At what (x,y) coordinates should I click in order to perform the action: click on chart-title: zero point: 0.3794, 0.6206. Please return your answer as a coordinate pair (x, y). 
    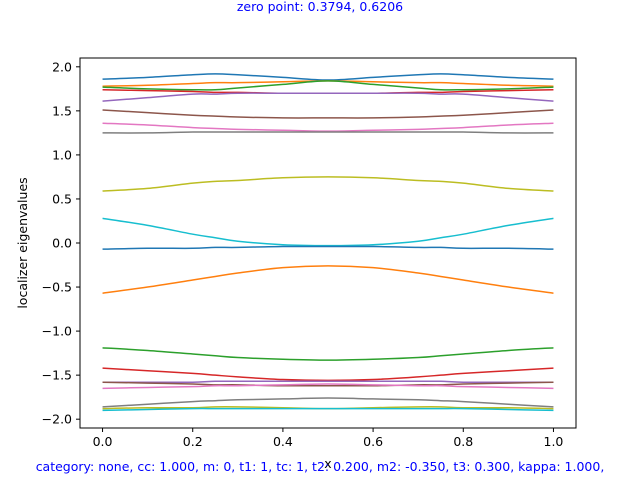
    Looking at the image, I should click on (320, 7).